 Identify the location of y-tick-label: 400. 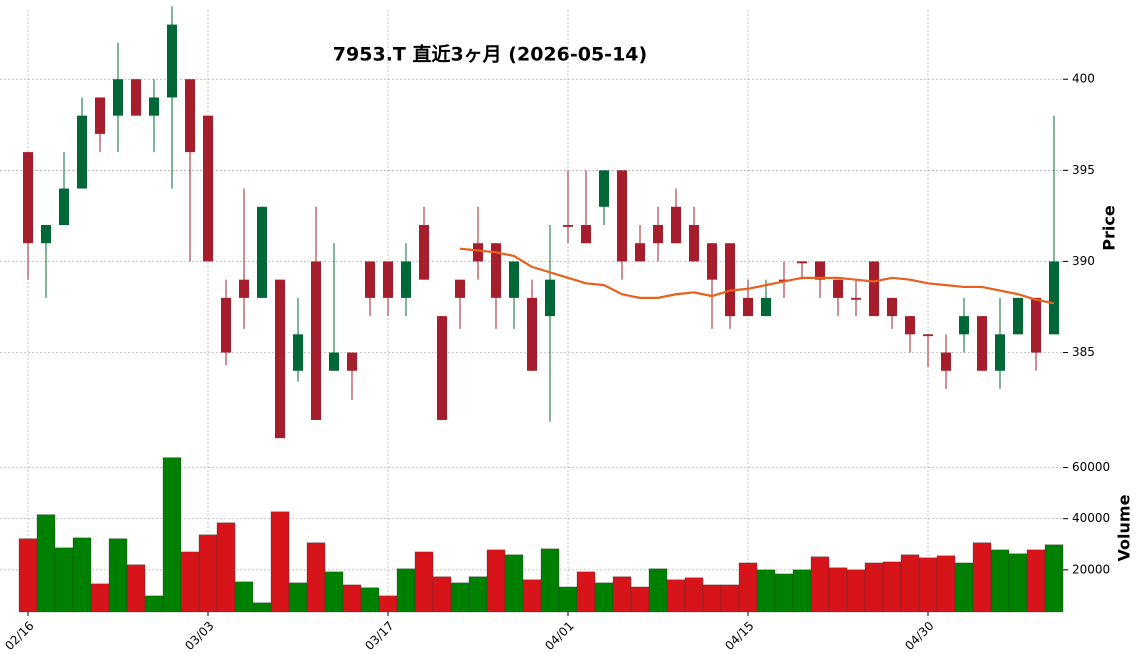
(1083, 79).